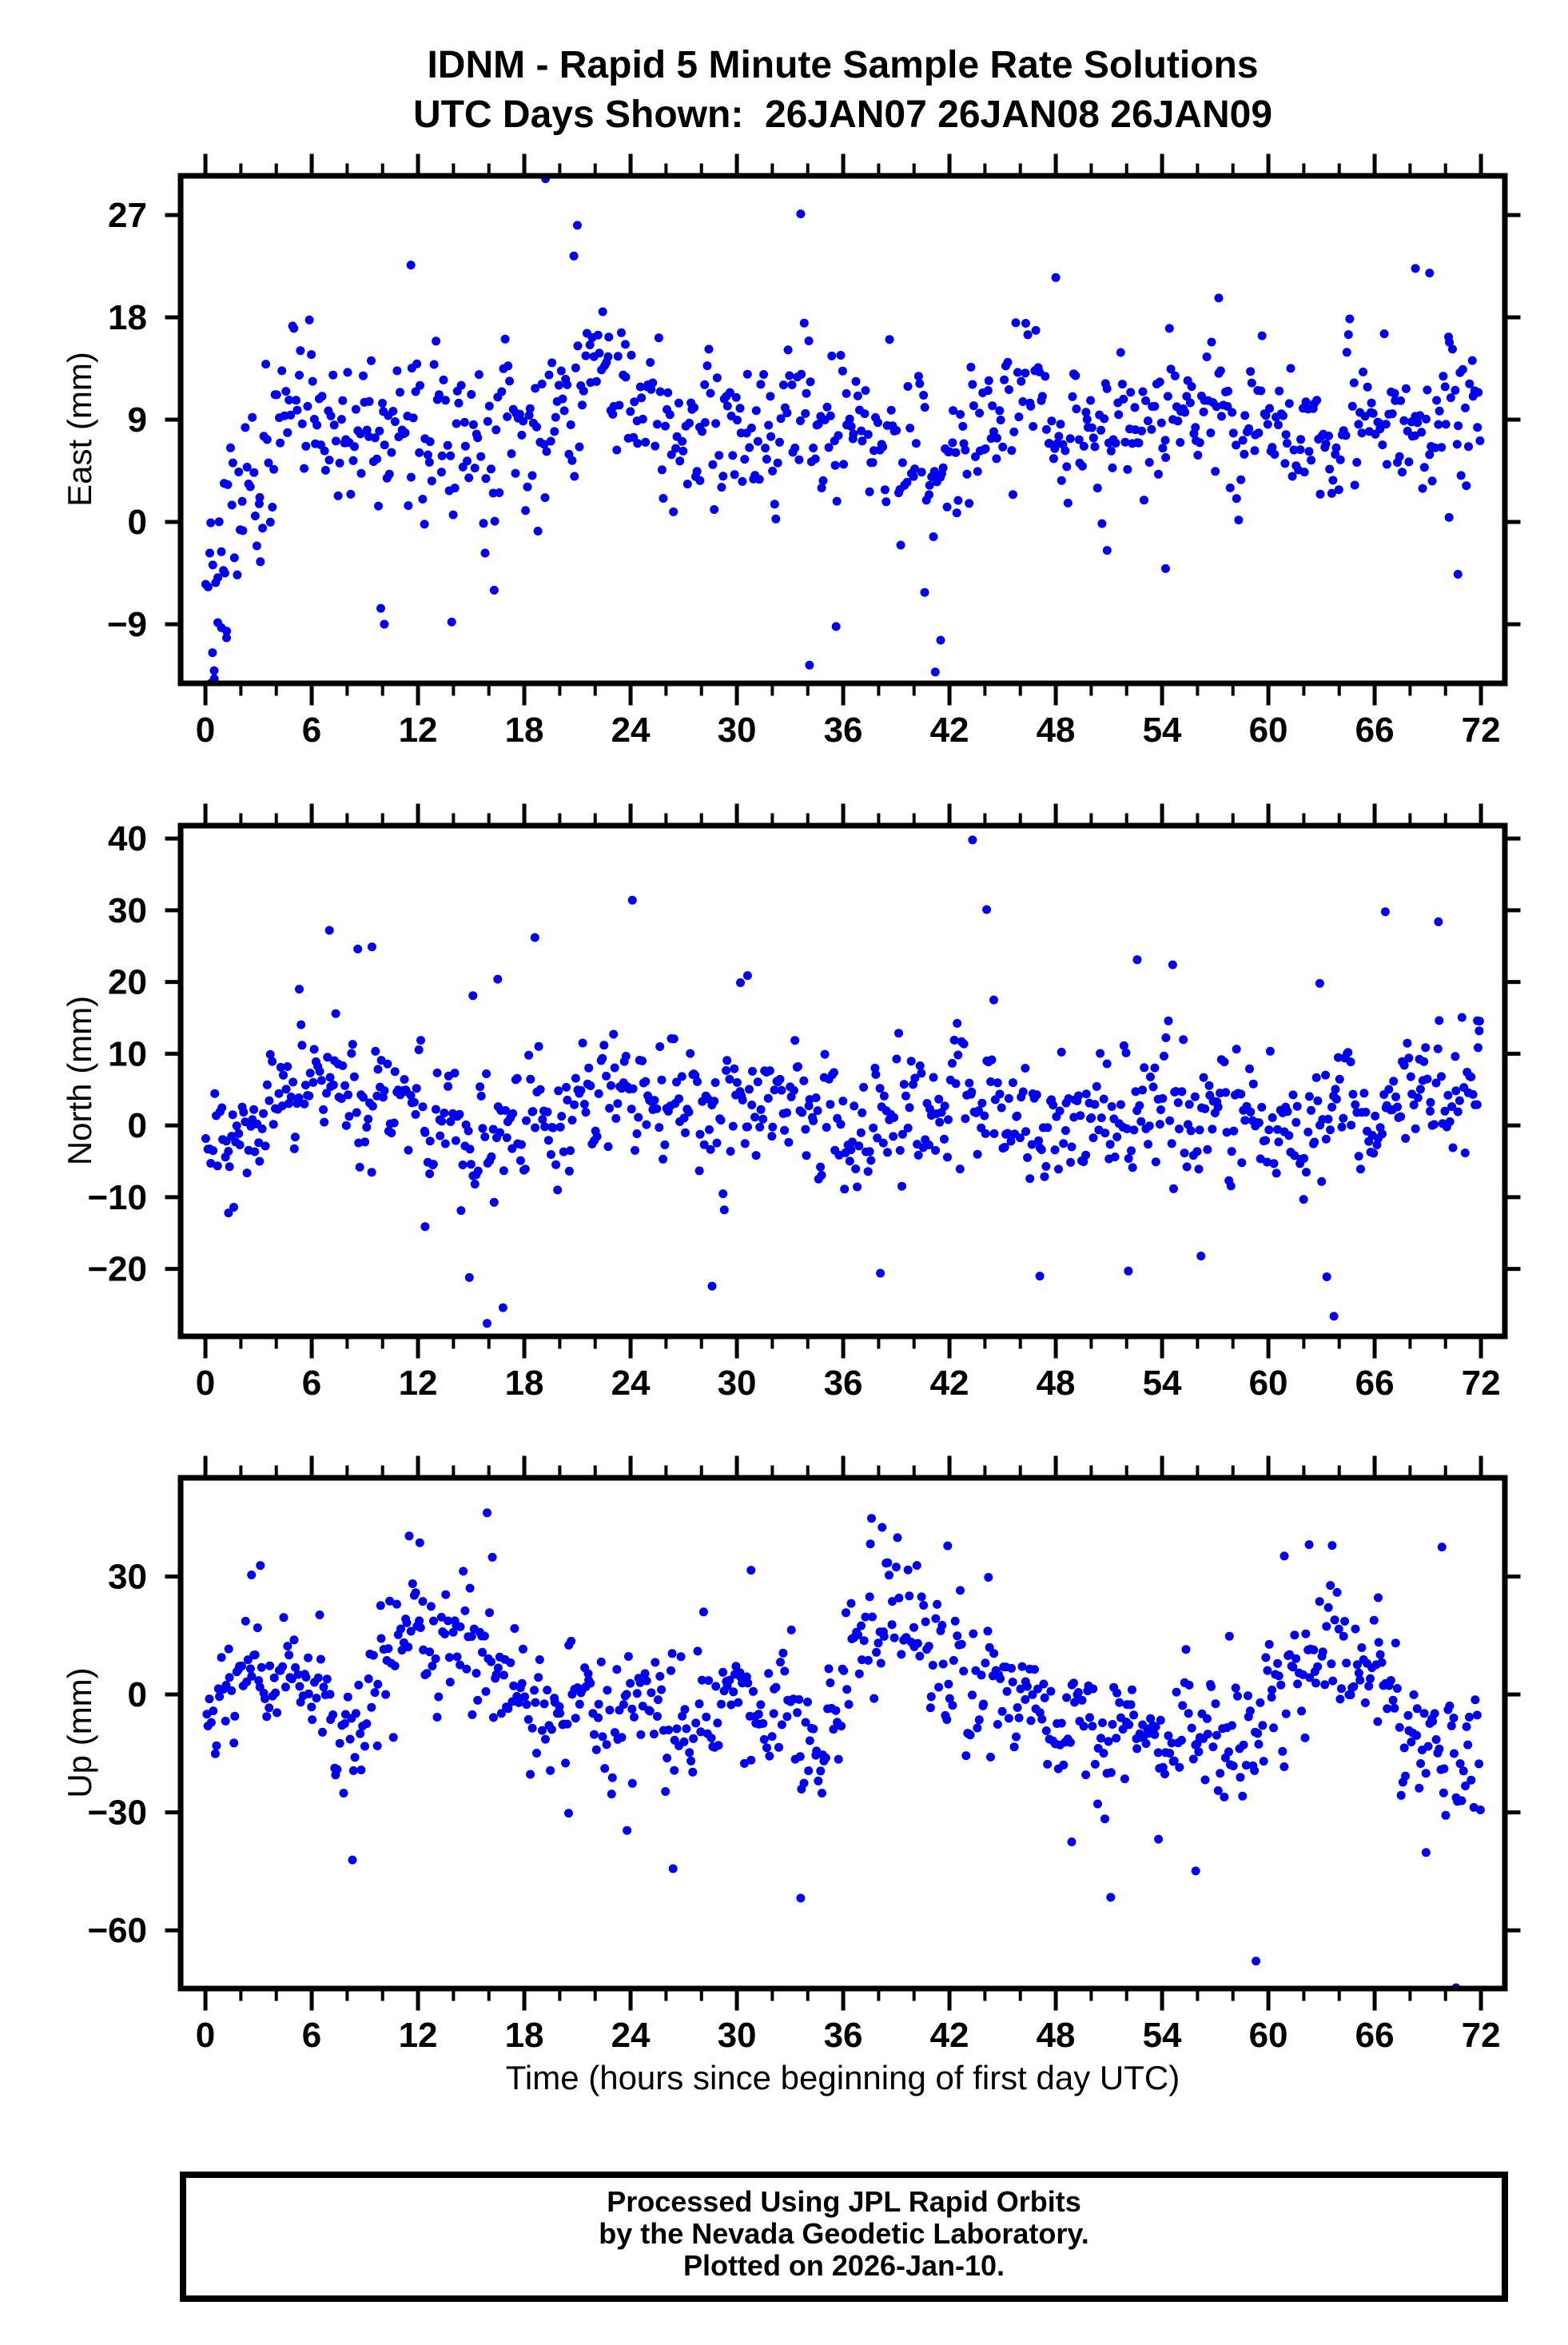 The image size is (1568, 2345). Describe the element at coordinates (311, 1383) in the screenshot. I see `north-panel-xtick-label: 6` at that location.